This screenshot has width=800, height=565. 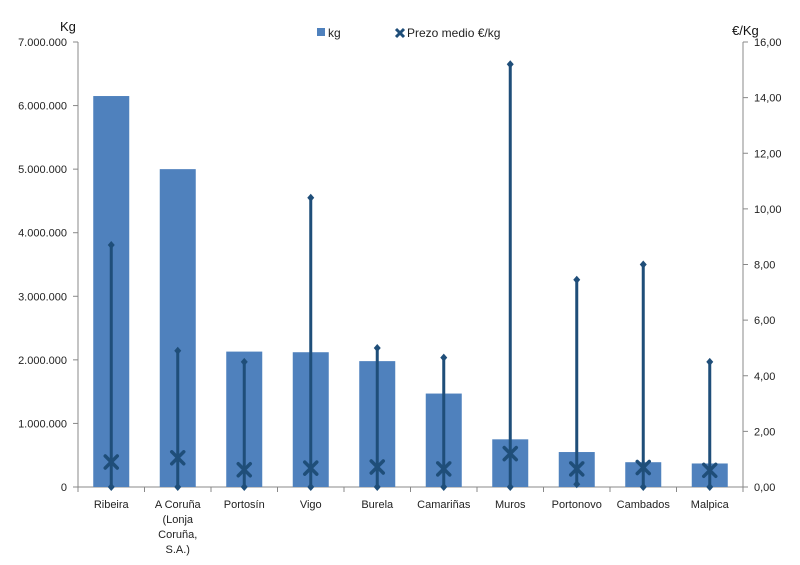 I want to click on category-label: Muros, so click(x=510, y=505).